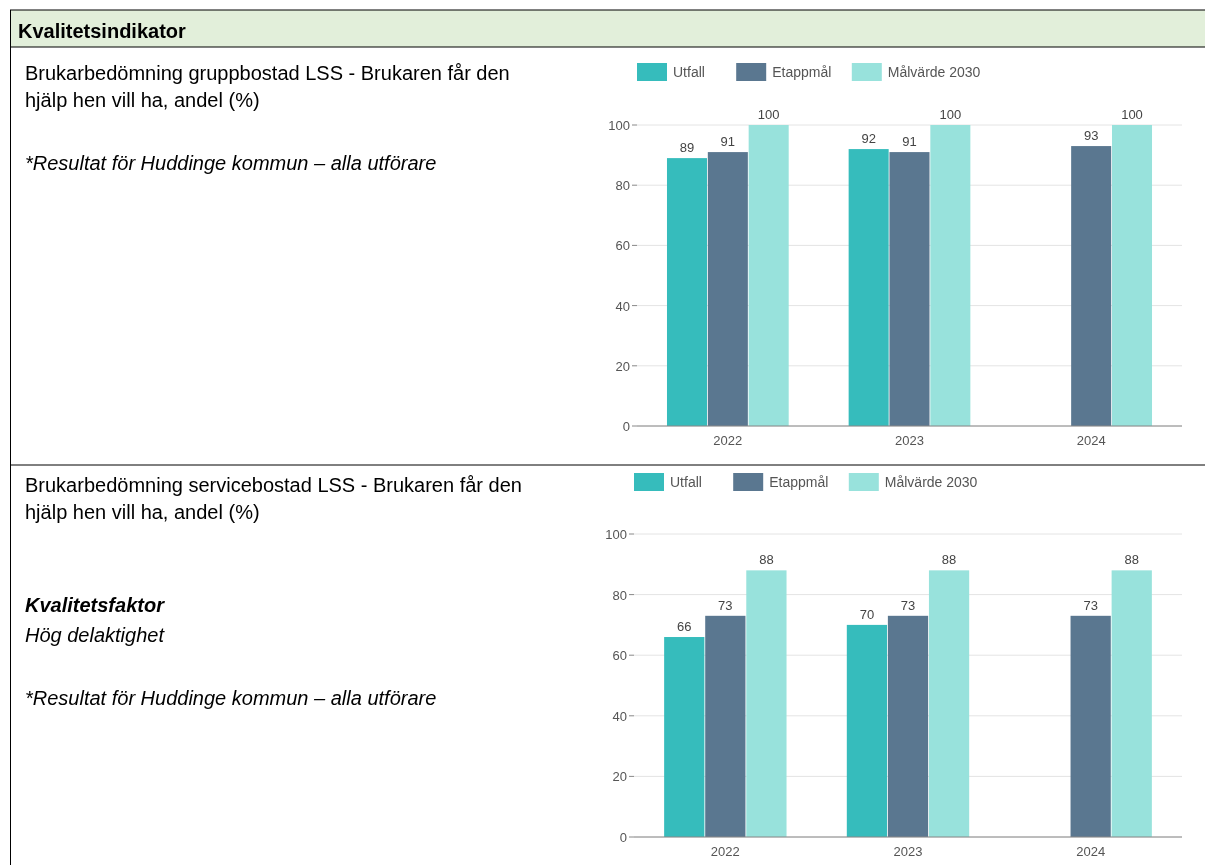  Describe the element at coordinates (1091, 136) in the screenshot. I see `data-label: 93` at that location.